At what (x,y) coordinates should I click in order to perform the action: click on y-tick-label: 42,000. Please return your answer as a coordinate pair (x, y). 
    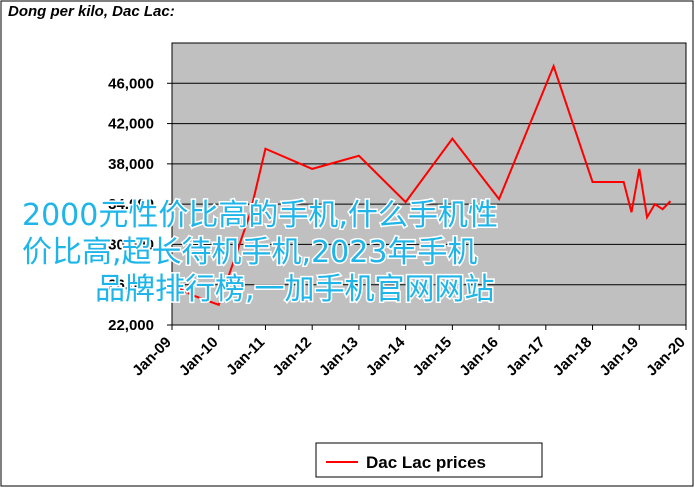
    Looking at the image, I should click on (131, 124).